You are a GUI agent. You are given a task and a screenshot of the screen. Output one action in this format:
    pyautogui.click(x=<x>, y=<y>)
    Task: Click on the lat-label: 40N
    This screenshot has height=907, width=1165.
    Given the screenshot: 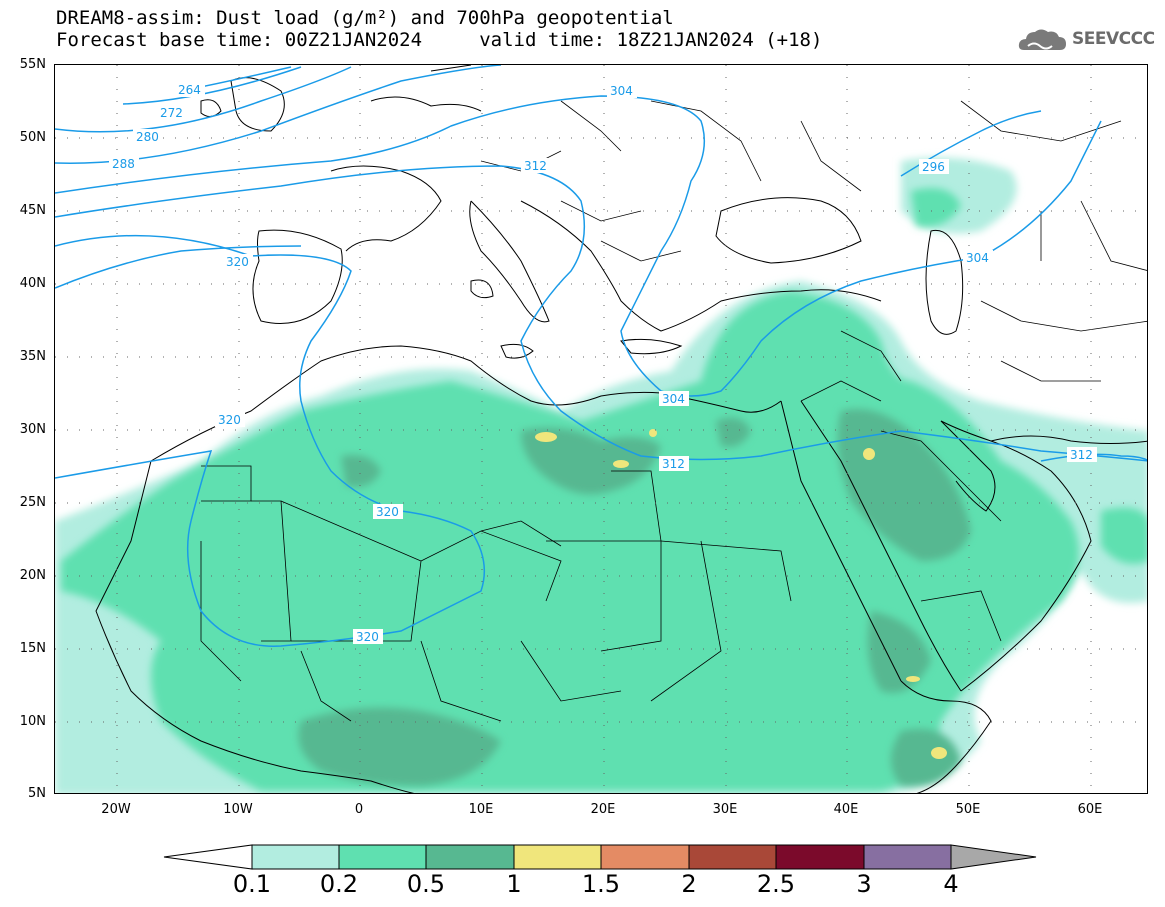 What is the action you would take?
    pyautogui.click(x=32, y=283)
    